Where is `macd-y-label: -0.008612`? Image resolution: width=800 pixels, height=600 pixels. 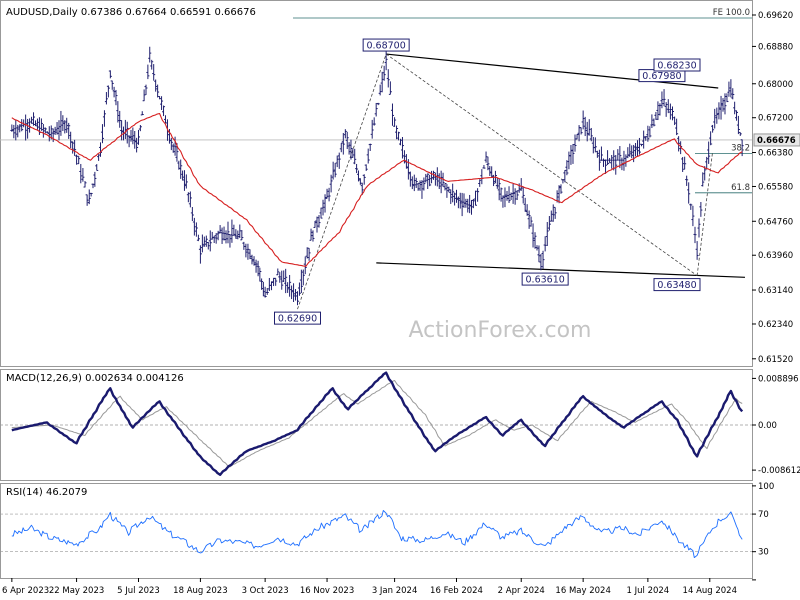 macd-y-label: -0.008612 is located at coordinates (779, 471).